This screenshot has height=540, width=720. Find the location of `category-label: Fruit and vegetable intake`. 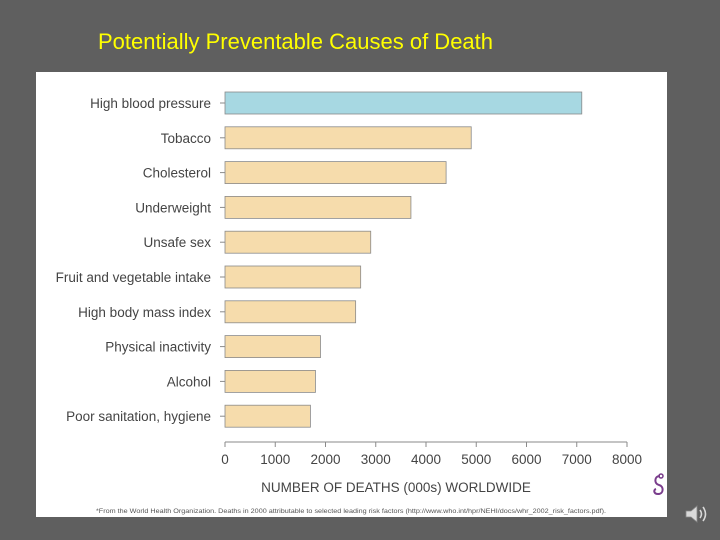

category-label: Fruit and vegetable intake is located at coordinates (133, 277).